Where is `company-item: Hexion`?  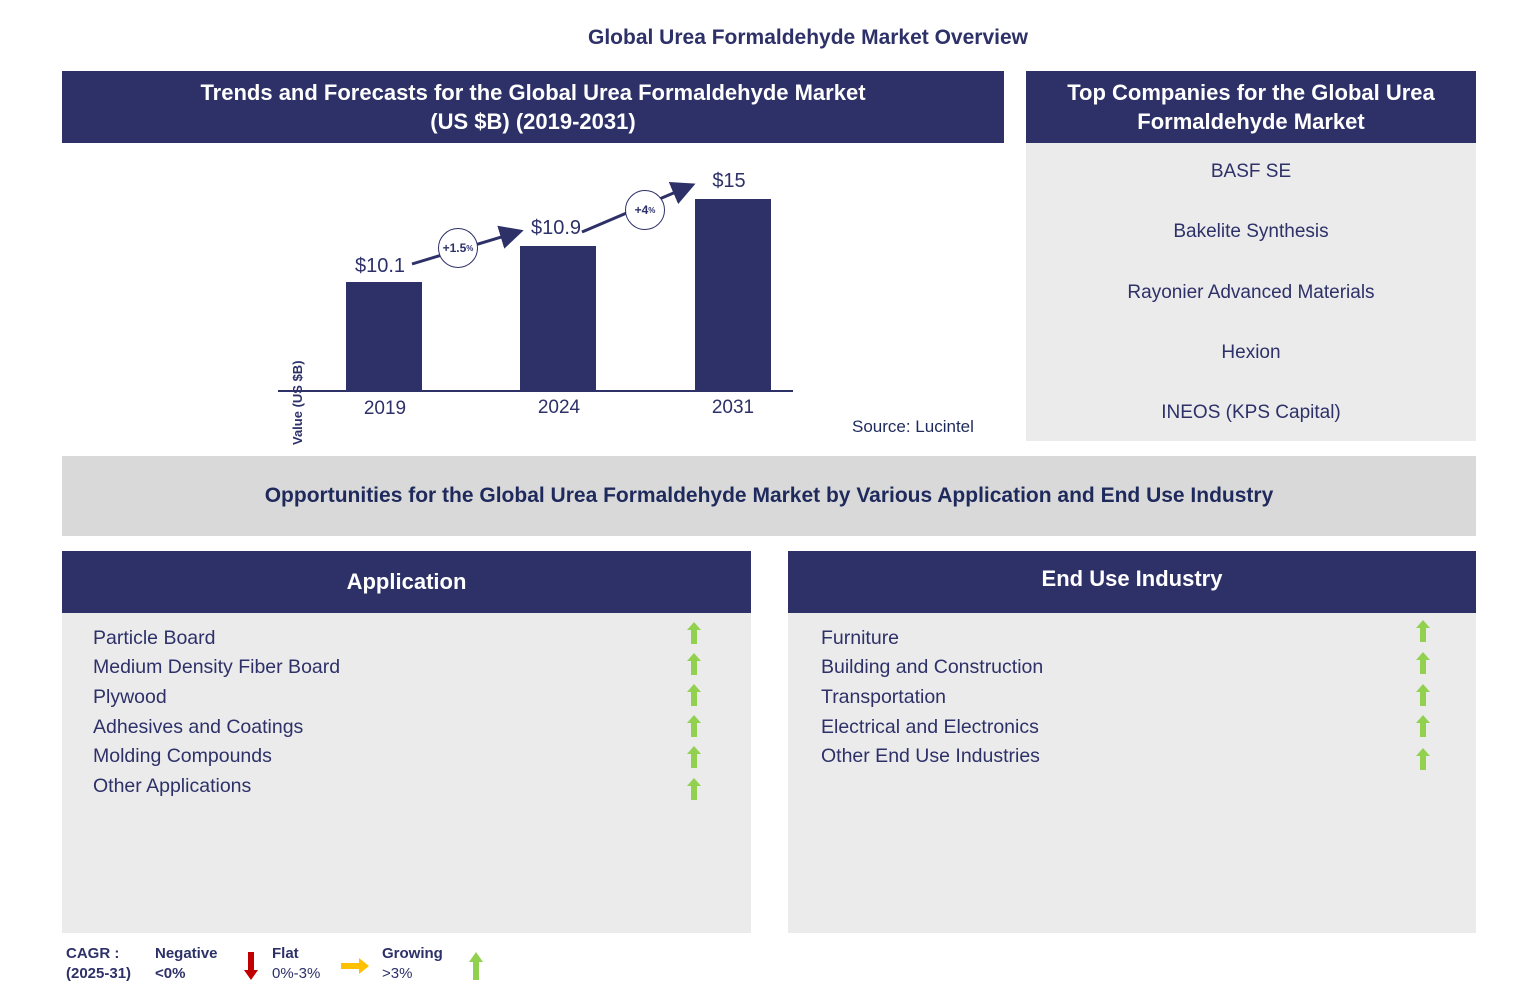
company-item: Hexion is located at coordinates (1251, 352).